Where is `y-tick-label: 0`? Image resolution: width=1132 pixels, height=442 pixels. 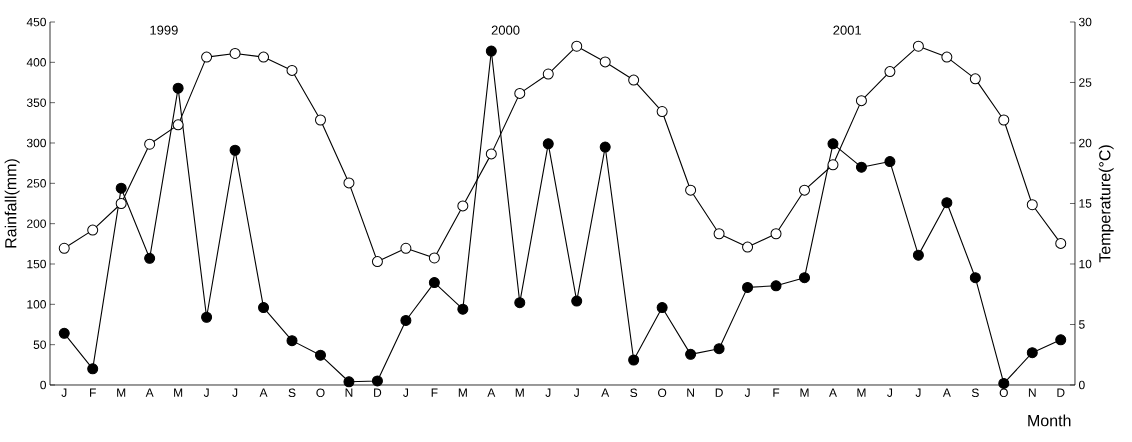
y-tick-label: 0 is located at coordinates (43, 385).